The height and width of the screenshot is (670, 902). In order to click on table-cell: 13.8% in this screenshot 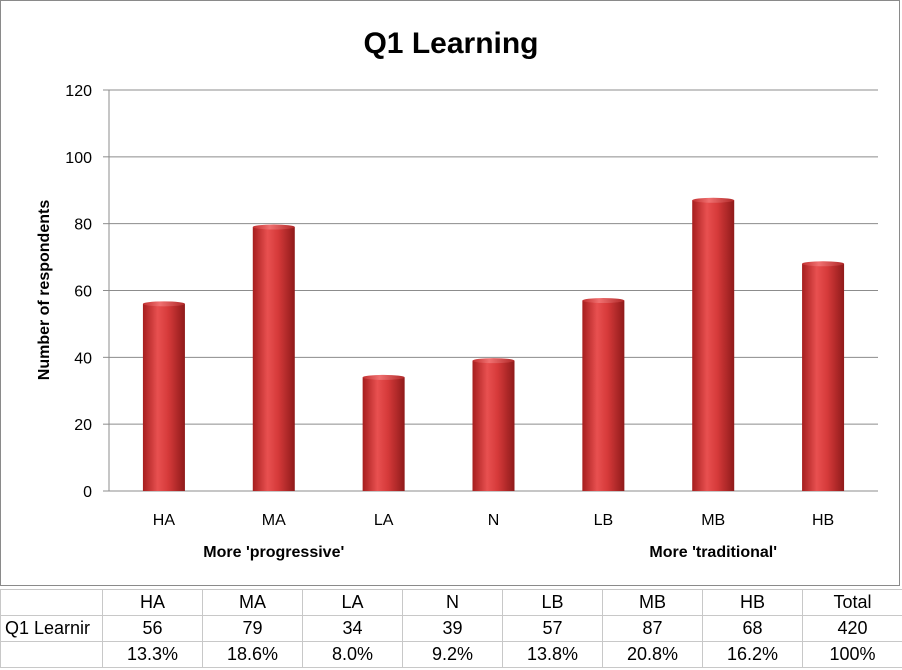, I will do `click(552, 654)`.